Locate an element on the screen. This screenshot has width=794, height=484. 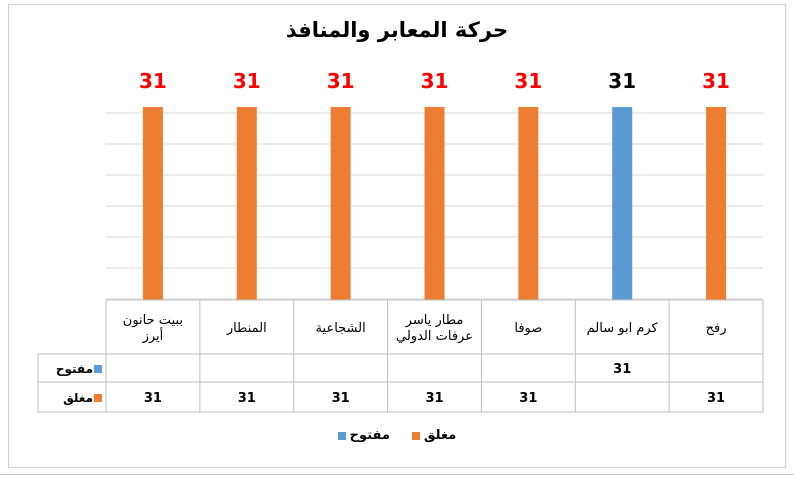
legend-item-1: مفتوح is located at coordinates (363, 435).